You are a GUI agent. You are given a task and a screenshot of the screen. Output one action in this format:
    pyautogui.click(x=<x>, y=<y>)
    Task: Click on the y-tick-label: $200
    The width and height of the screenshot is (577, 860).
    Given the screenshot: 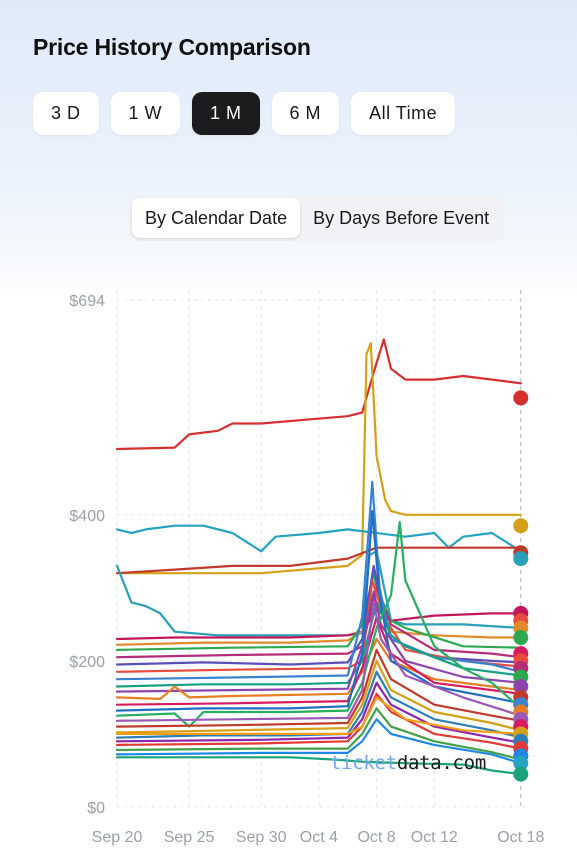 What is the action you would take?
    pyautogui.click(x=87, y=662)
    